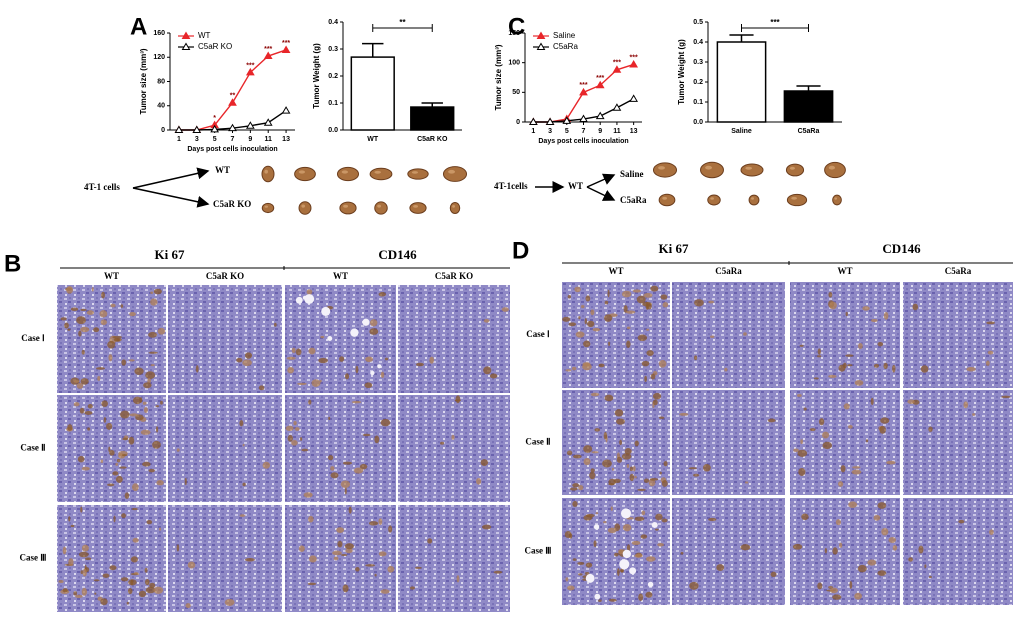 This screenshot has height=617, width=1020. What do you see at coordinates (454, 276) in the screenshot?
I see `group-header: C5aR KO` at bounding box center [454, 276].